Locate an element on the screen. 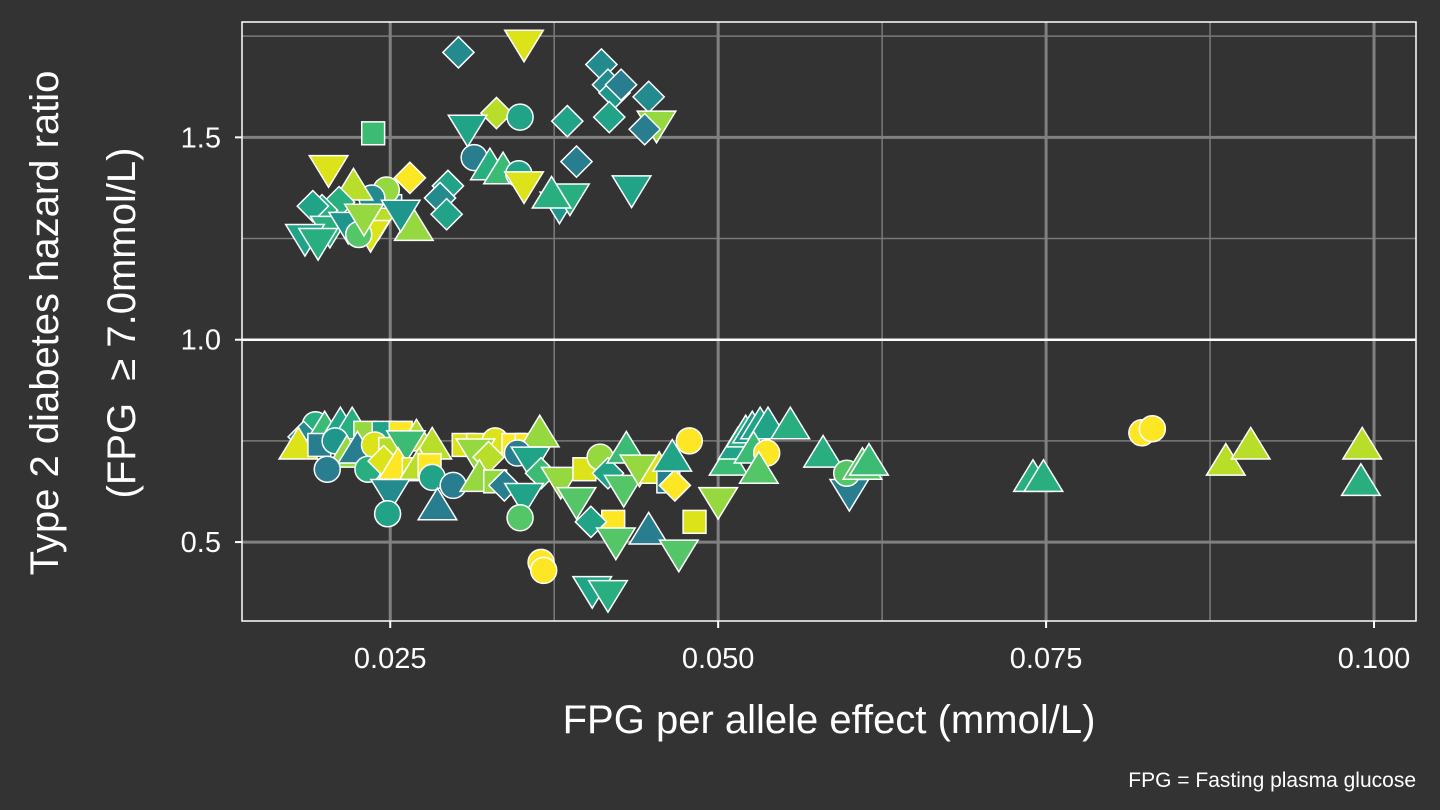  x-tick-label: 0.050 is located at coordinates (718, 659).